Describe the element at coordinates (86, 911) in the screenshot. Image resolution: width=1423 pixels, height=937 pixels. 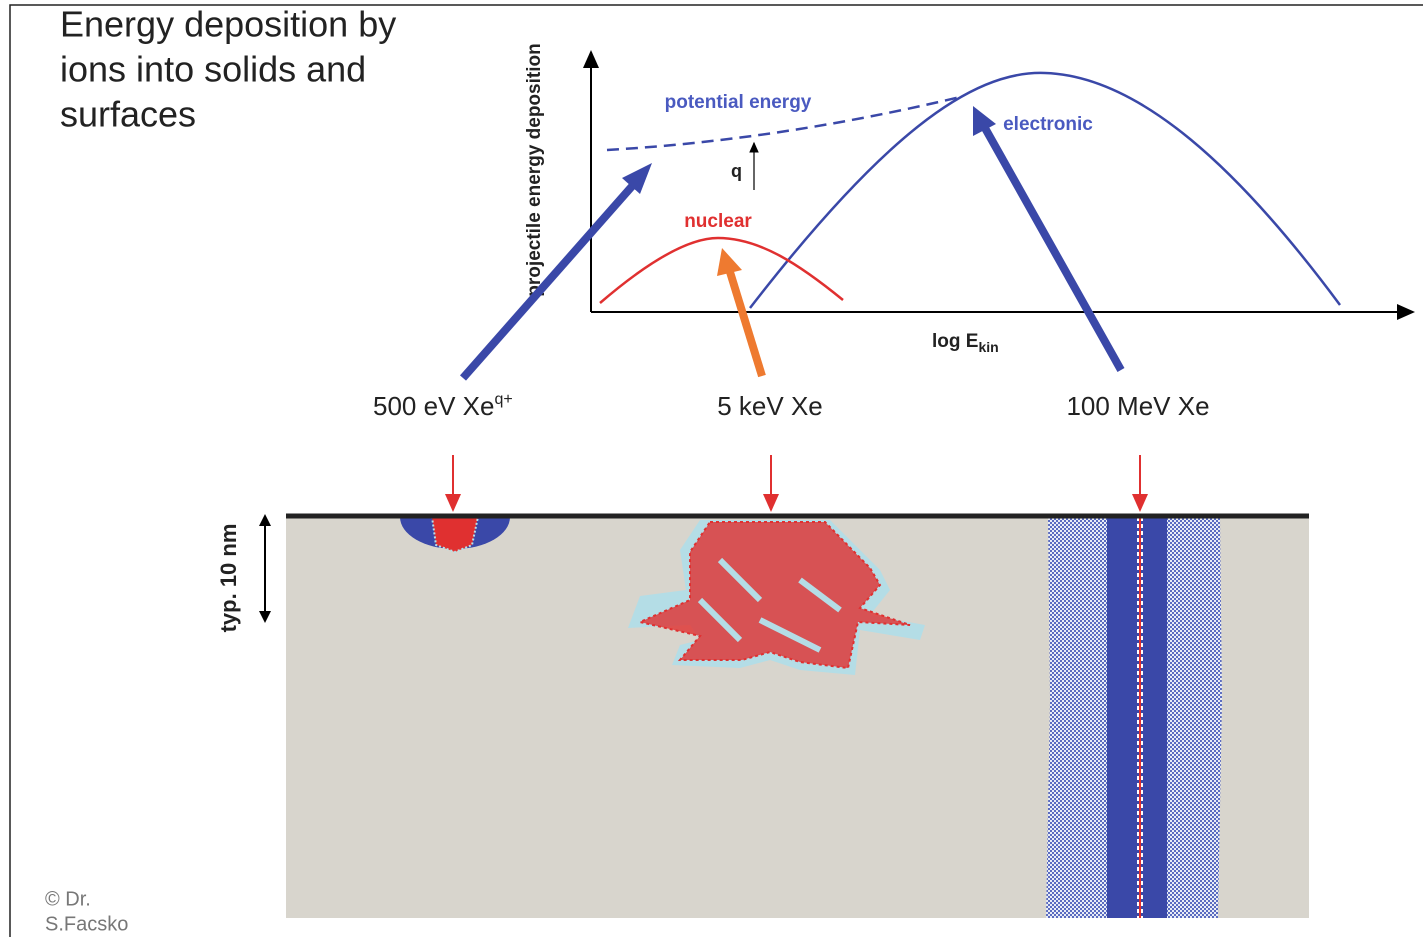
I see `copyright: © Dr. S.Facsko` at that location.